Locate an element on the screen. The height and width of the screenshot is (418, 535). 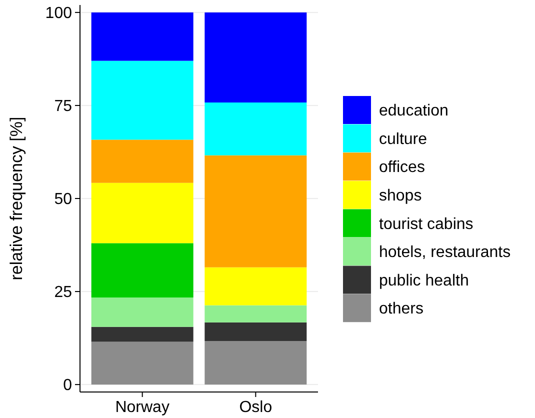
legend-label: offices is located at coordinates (402, 167).